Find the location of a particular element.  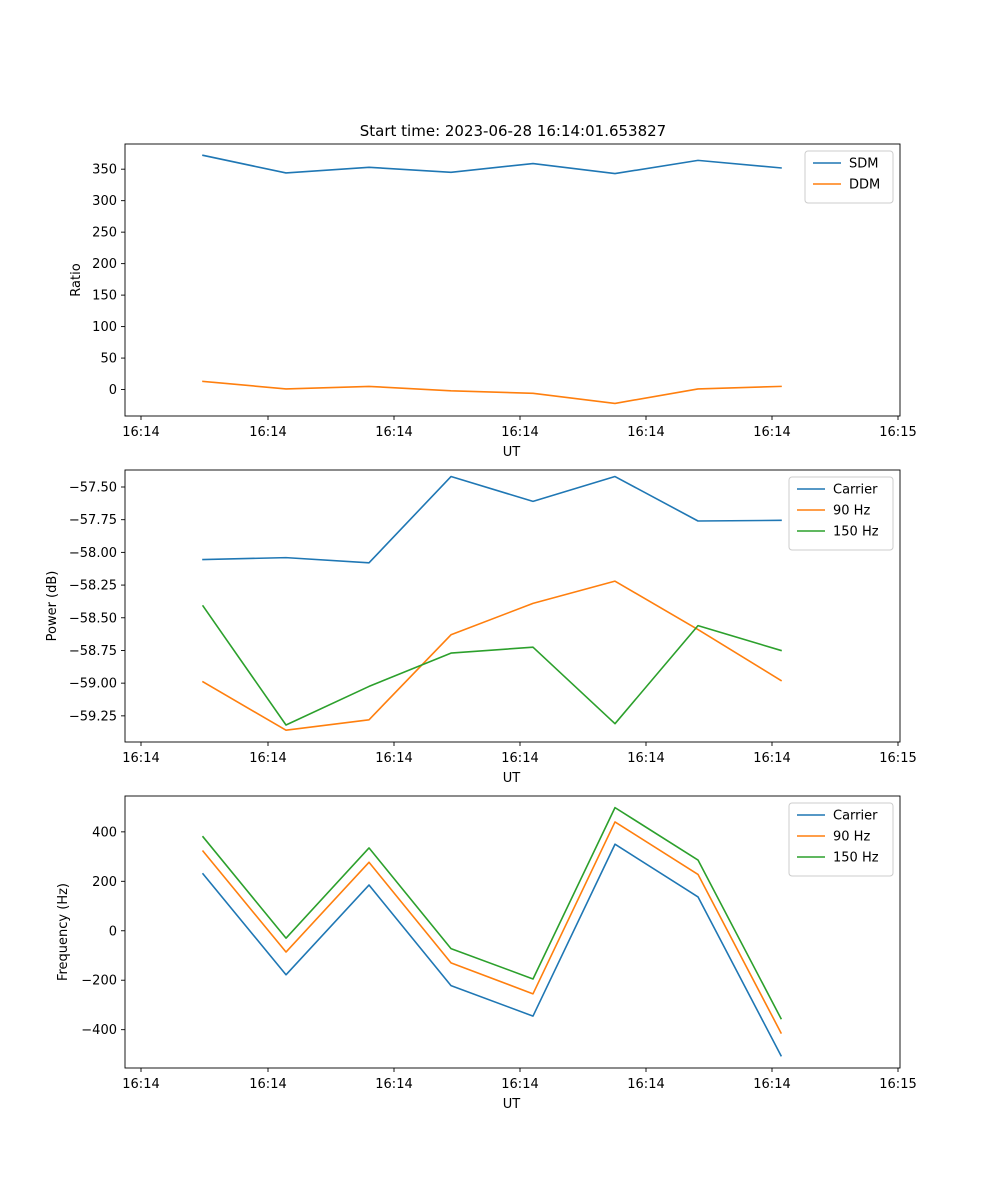

series-line-sdm is located at coordinates (492, 164).